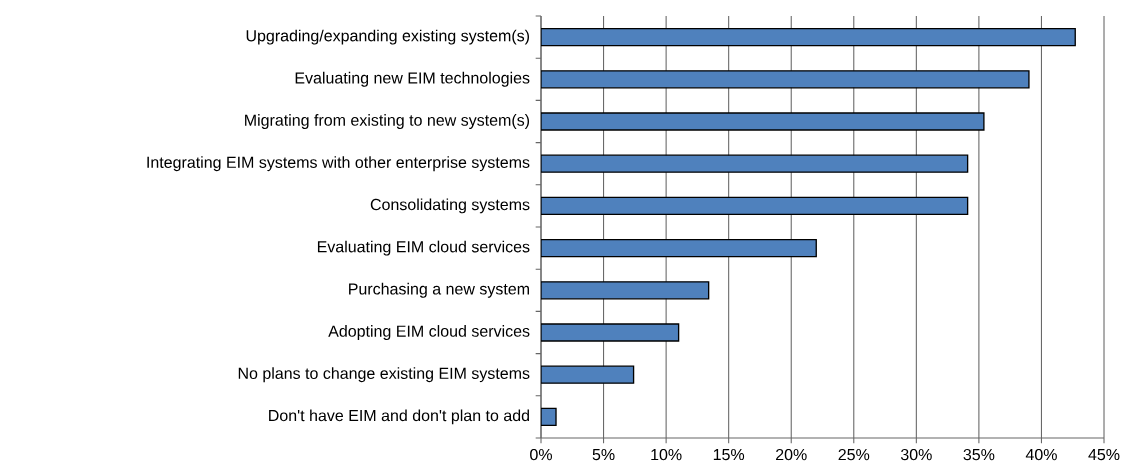 The width and height of the screenshot is (1130, 471). I want to click on x-tick-label: 15%, so click(729, 454).